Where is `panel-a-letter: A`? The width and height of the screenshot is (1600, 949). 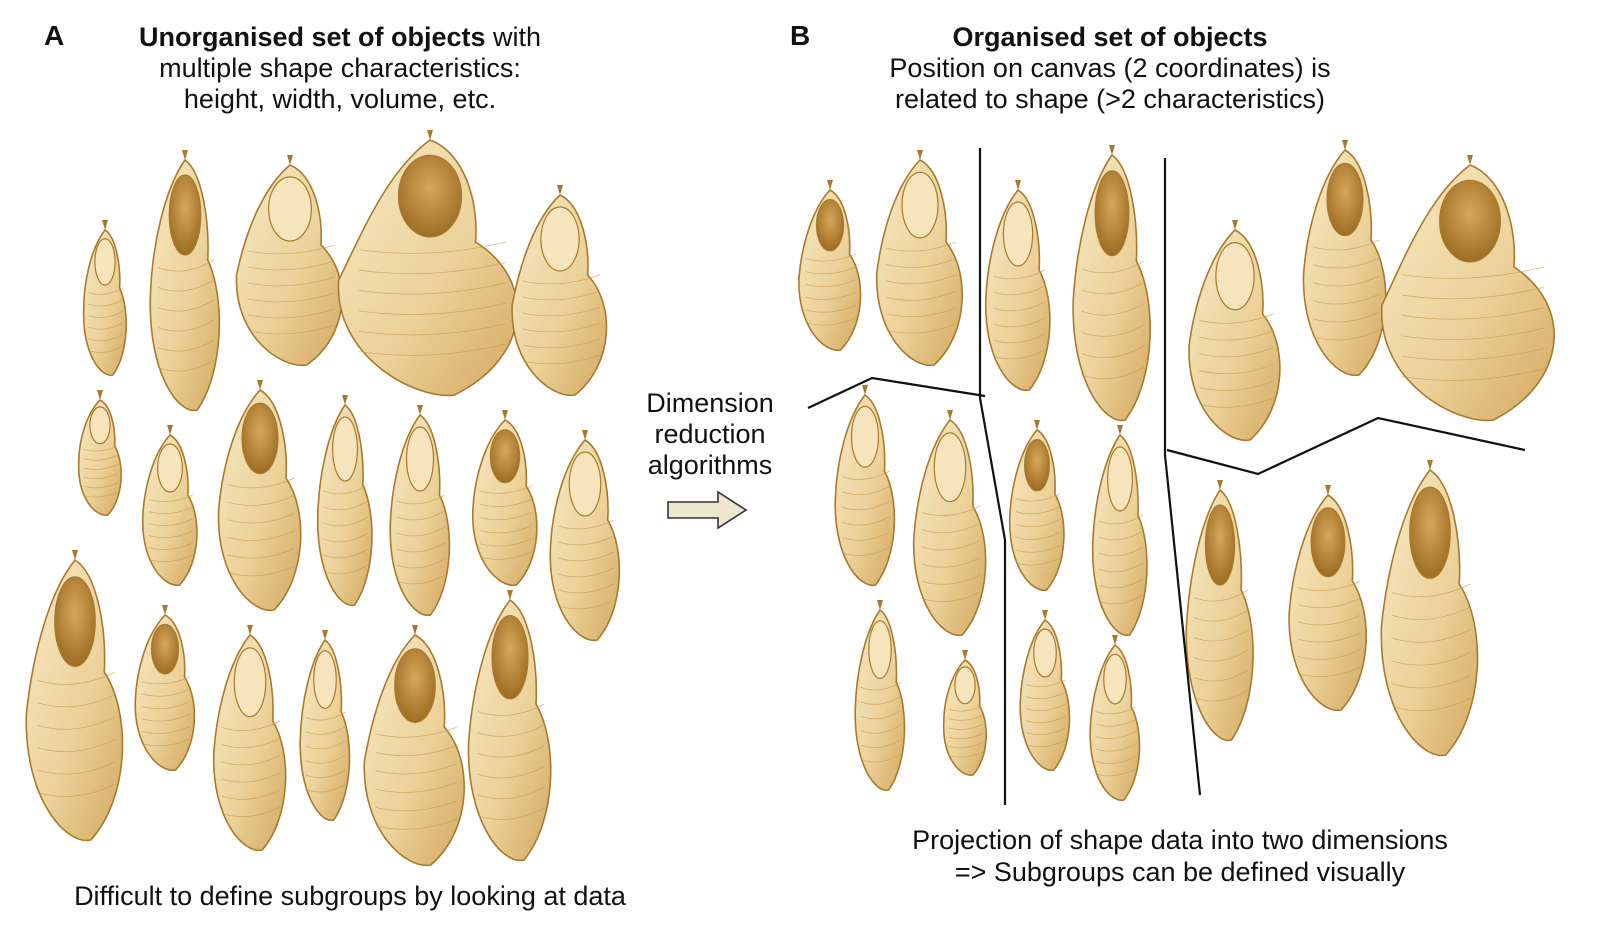
panel-a-letter: A is located at coordinates (54, 35).